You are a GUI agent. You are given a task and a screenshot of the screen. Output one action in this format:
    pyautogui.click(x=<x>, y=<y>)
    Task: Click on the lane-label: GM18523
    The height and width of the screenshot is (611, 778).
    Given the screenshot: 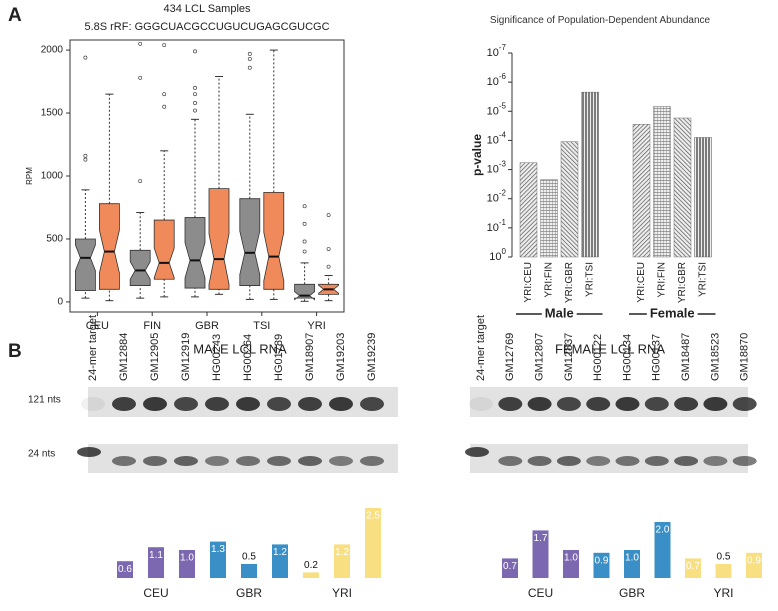 What is the action you would take?
    pyautogui.click(x=715, y=357)
    